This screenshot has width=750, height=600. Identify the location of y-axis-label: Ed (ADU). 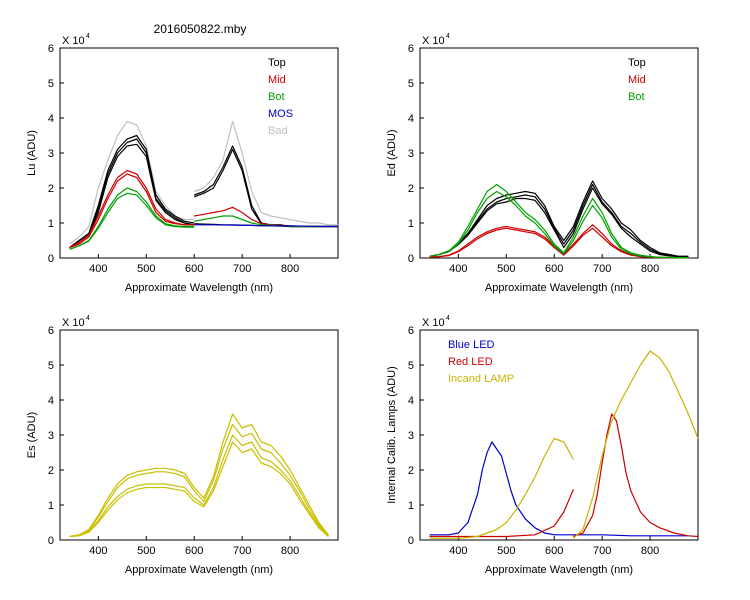
(392, 152).